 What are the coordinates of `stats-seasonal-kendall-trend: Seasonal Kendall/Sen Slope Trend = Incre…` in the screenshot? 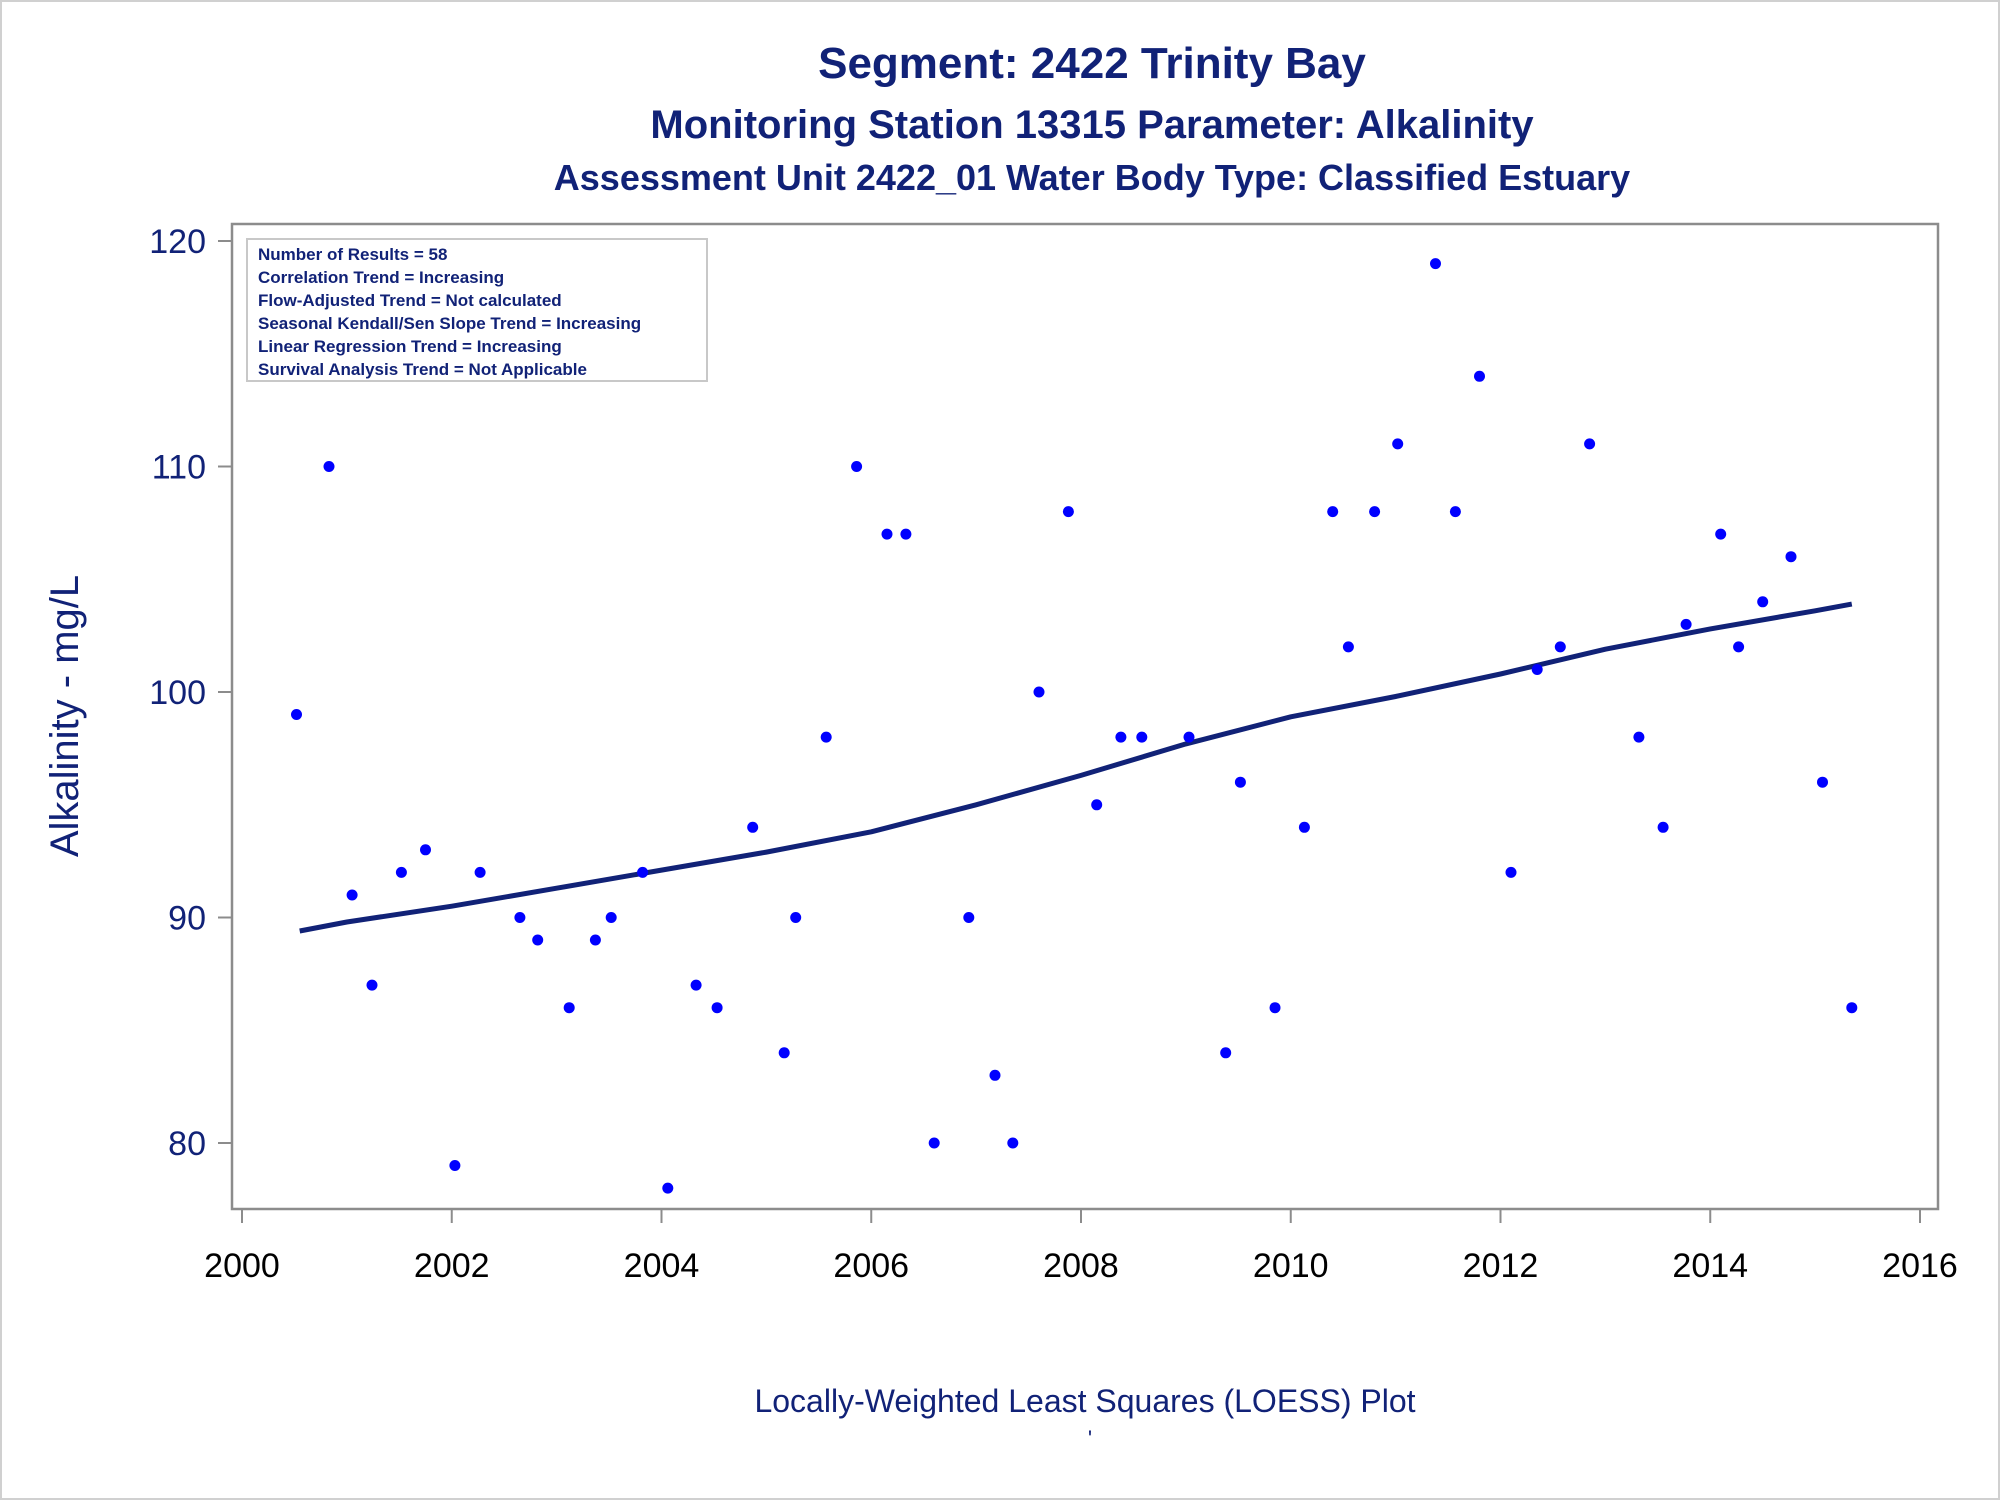 It's located at (449, 323).